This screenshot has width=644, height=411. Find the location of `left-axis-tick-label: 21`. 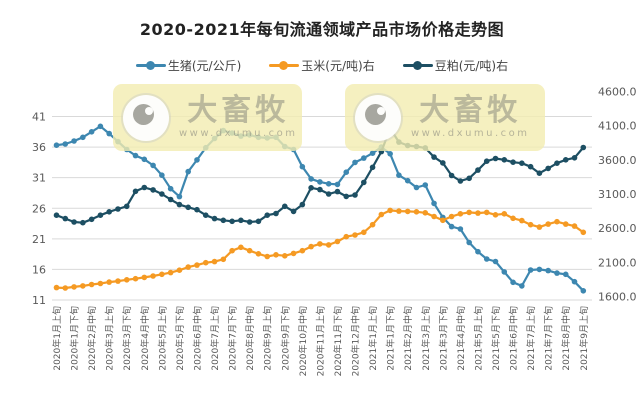

left-axis-tick-label: 21 is located at coordinates (39, 239).